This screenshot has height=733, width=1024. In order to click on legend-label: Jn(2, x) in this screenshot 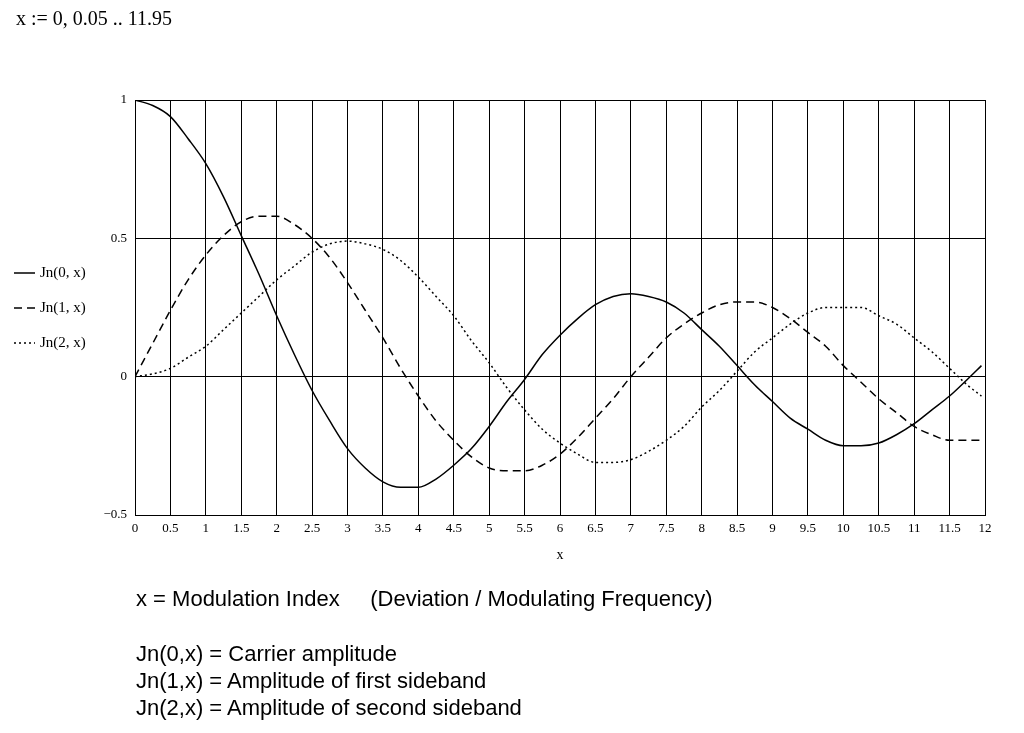, I will do `click(63, 342)`.